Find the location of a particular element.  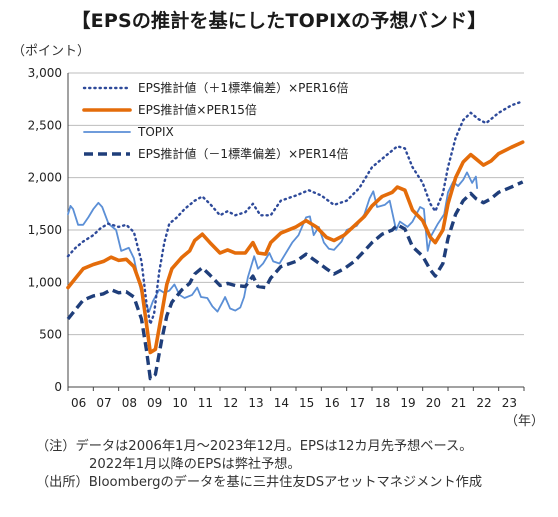

y-axis-unit: （ポイント） is located at coordinates (51, 51).